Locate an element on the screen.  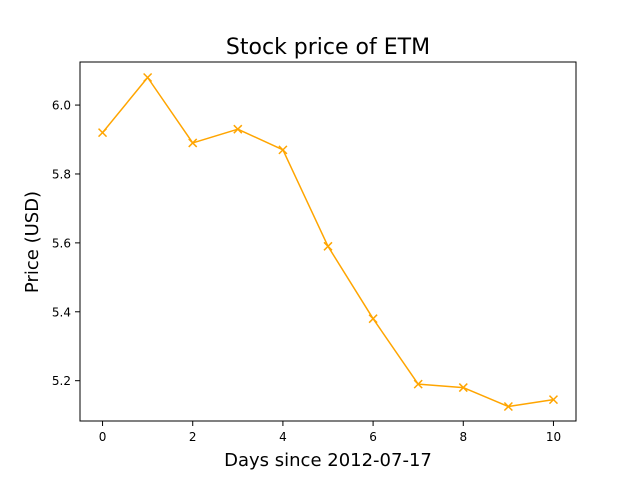
y-axis: 5.2 5.4 5.6 5.8 6.0 is located at coordinates (66, 243).